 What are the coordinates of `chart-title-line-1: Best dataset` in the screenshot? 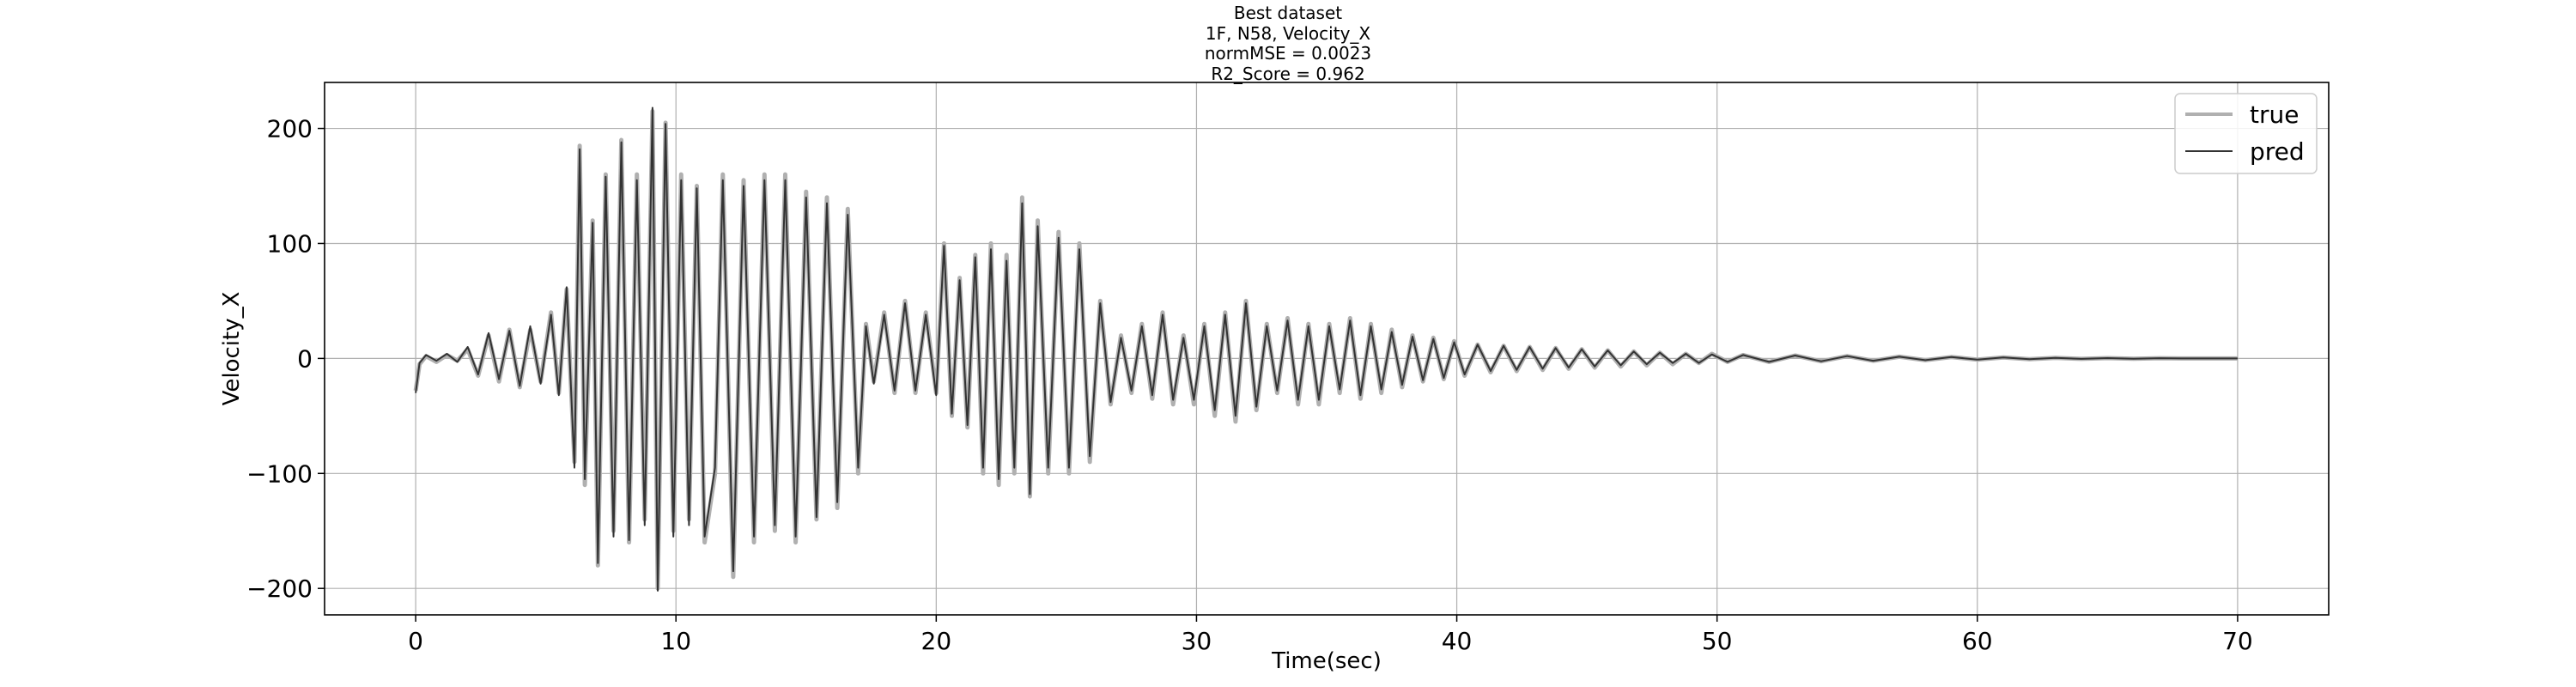 It's located at (1288, 13).